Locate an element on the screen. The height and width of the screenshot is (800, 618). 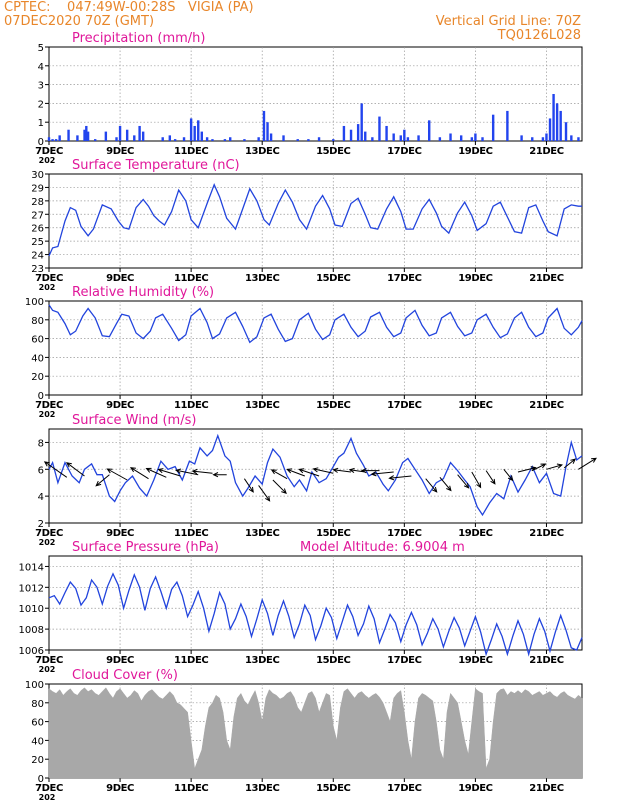
pressure-xtick-label: 9DEC is located at coordinates (120, 660).